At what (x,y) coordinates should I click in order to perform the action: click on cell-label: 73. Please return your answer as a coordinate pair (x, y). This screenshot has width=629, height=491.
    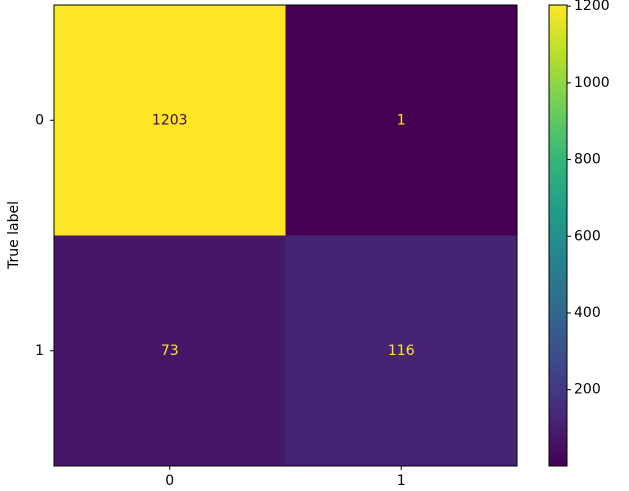
    Looking at the image, I should click on (170, 351).